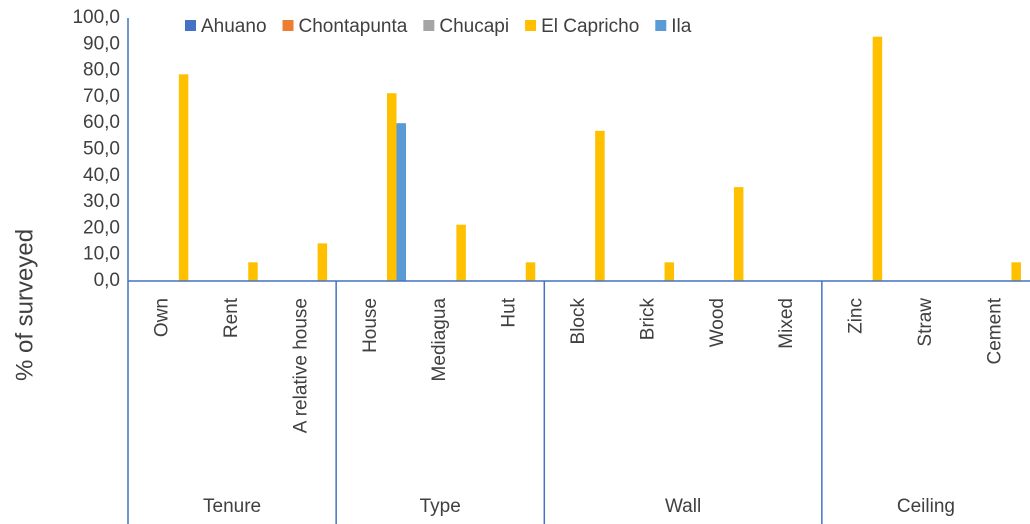 This screenshot has height=524, width=1030. I want to click on x-tick-label: House, so click(370, 325).